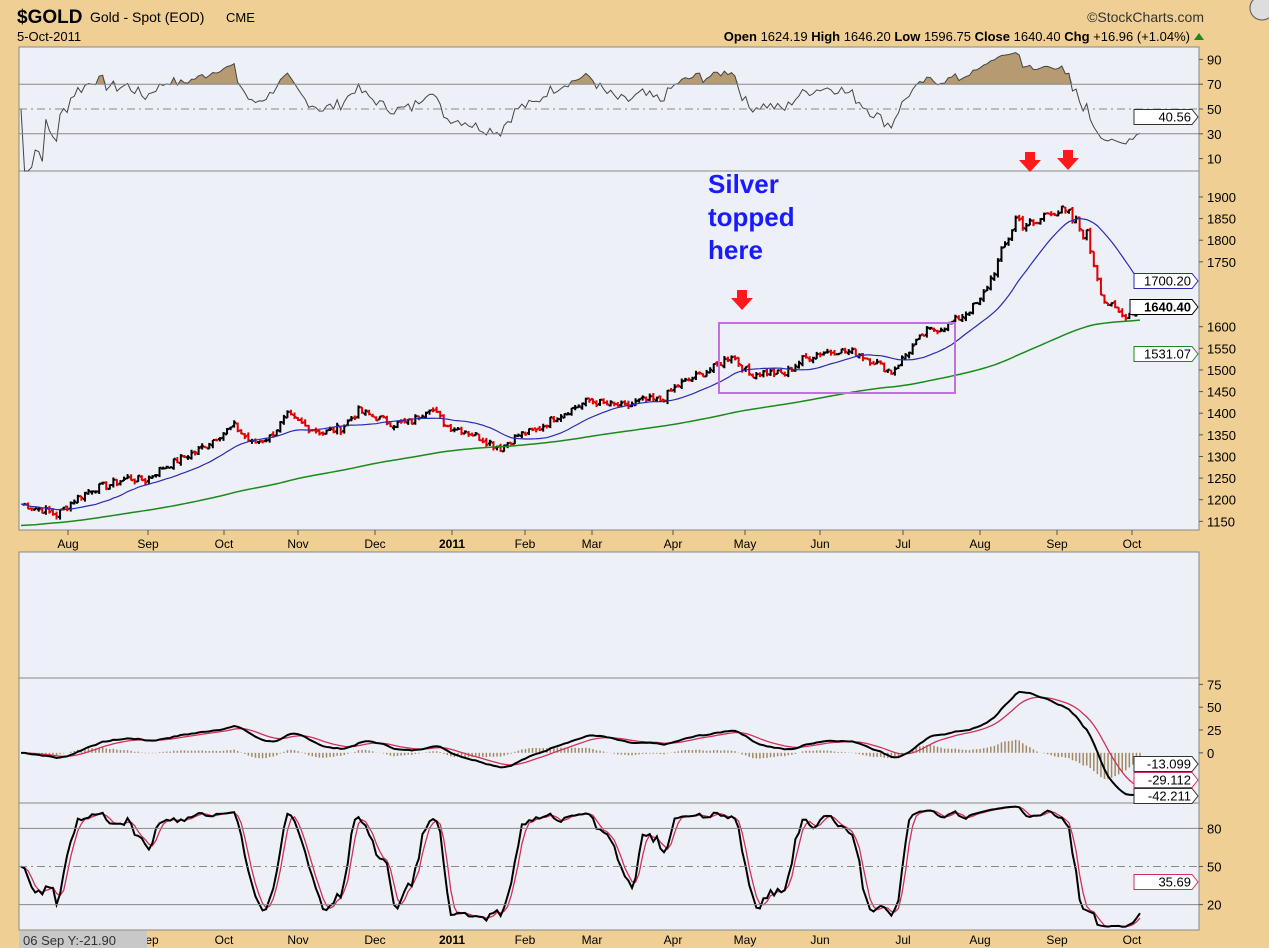 The width and height of the screenshot is (1269, 948). I want to click on y-tick-label: 1200, so click(1221, 500).